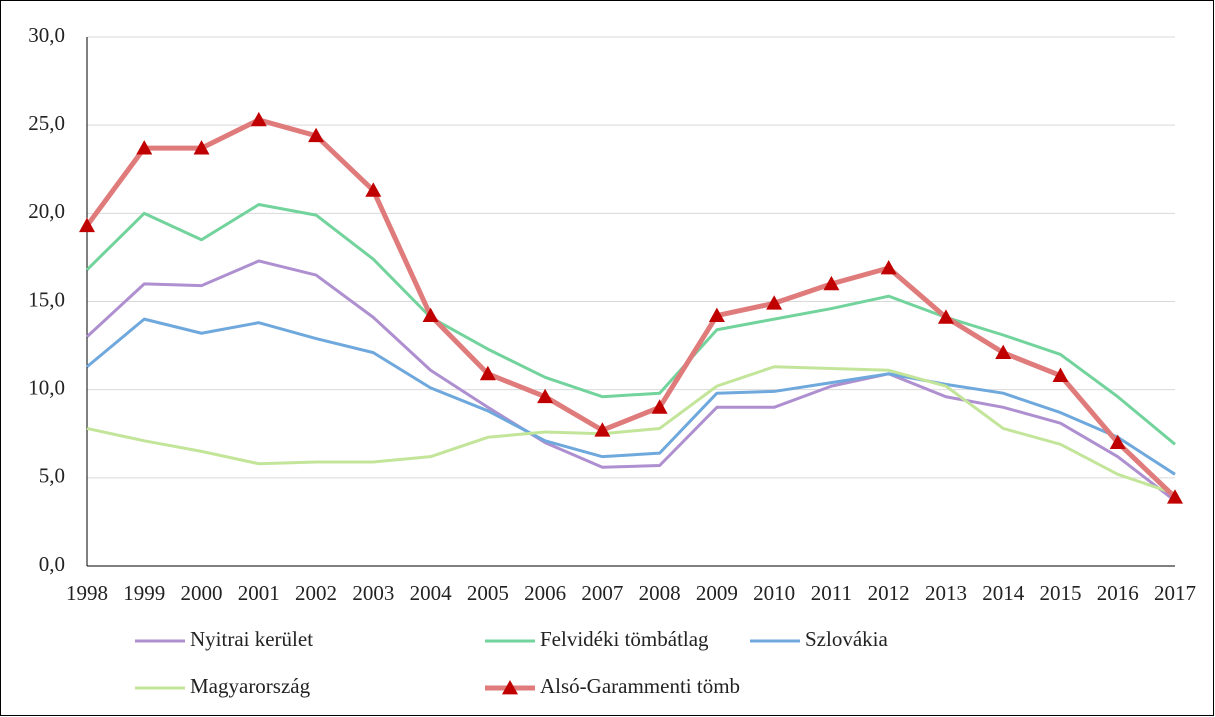 The image size is (1215, 717). I want to click on x-tick-label: 1998, so click(87, 593).